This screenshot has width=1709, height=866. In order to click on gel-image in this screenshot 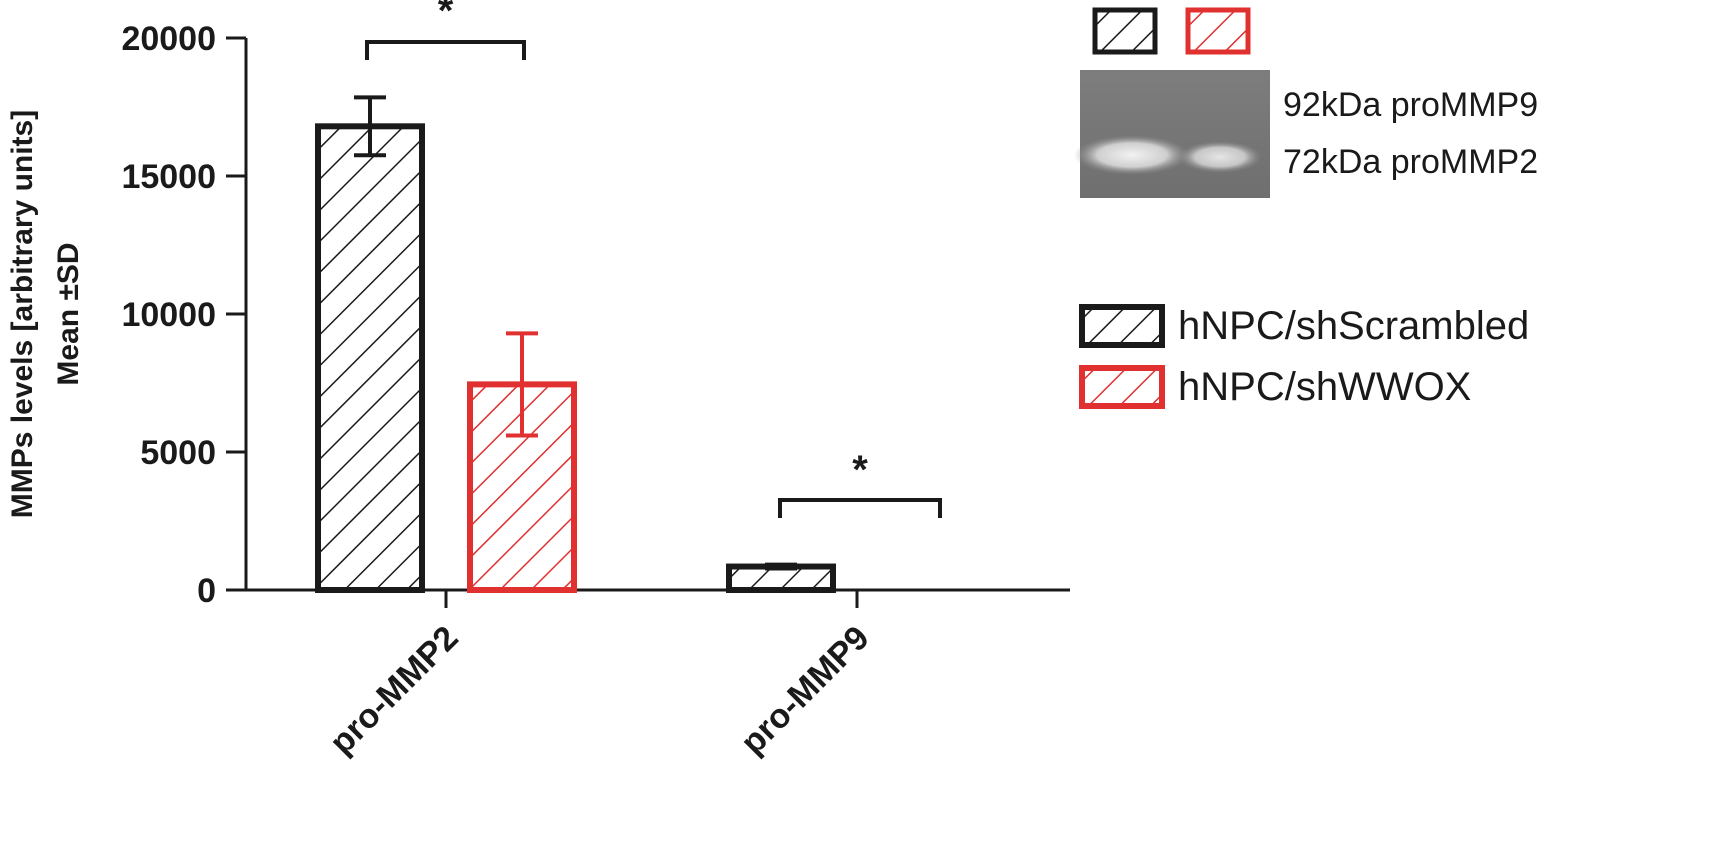, I will do `click(1175, 134)`.